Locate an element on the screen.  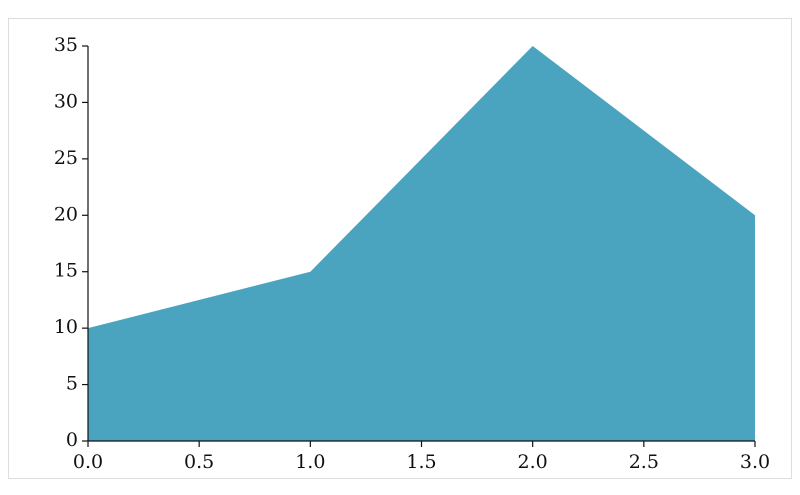
y-tick-label: 20 is located at coordinates (66, 214).